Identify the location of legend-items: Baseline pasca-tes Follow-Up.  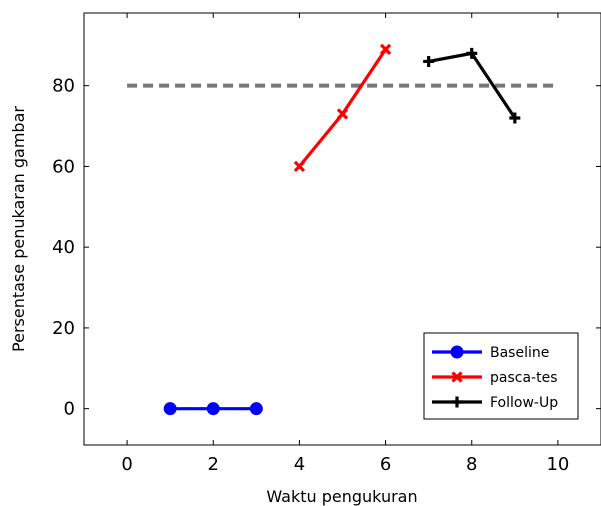
(495, 378).